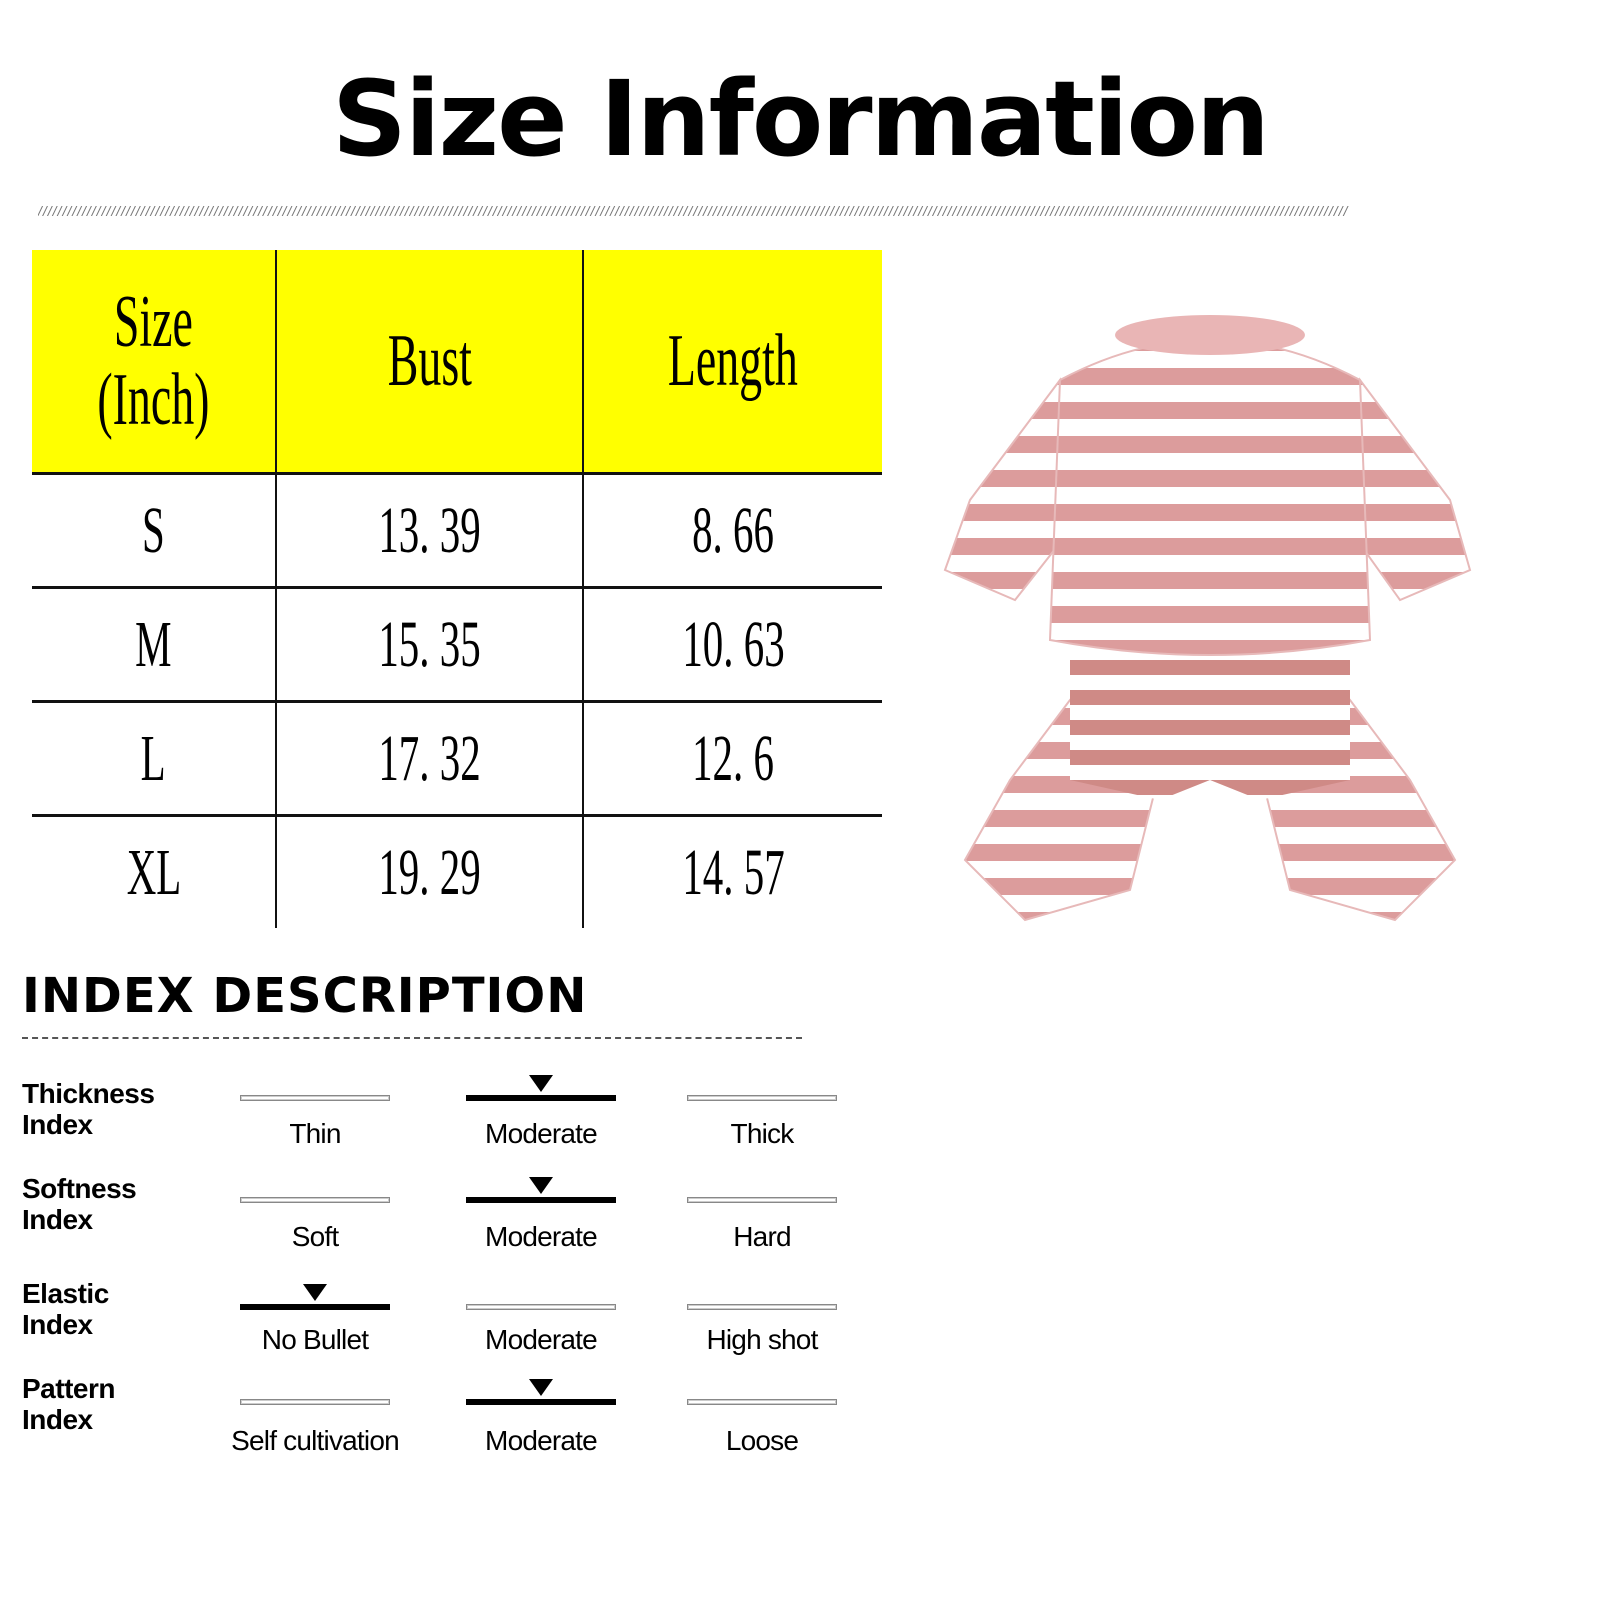 This screenshot has height=1600, width=1600. I want to click on cell-length-text: 8. 66, so click(733, 530).